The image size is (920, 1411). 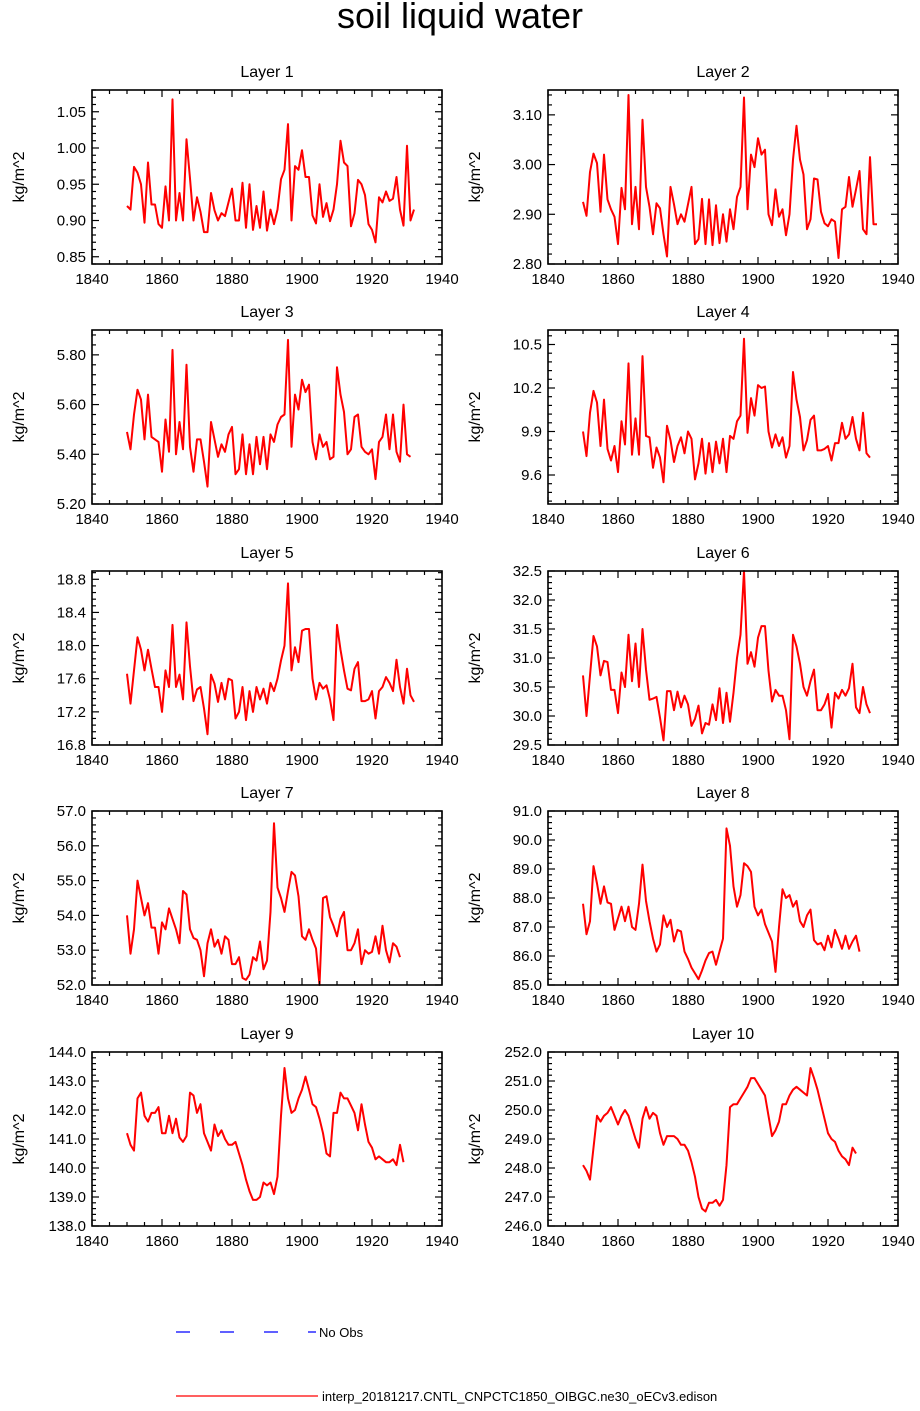 What do you see at coordinates (527, 811) in the screenshot?
I see `y-tick-label: 91.0` at bounding box center [527, 811].